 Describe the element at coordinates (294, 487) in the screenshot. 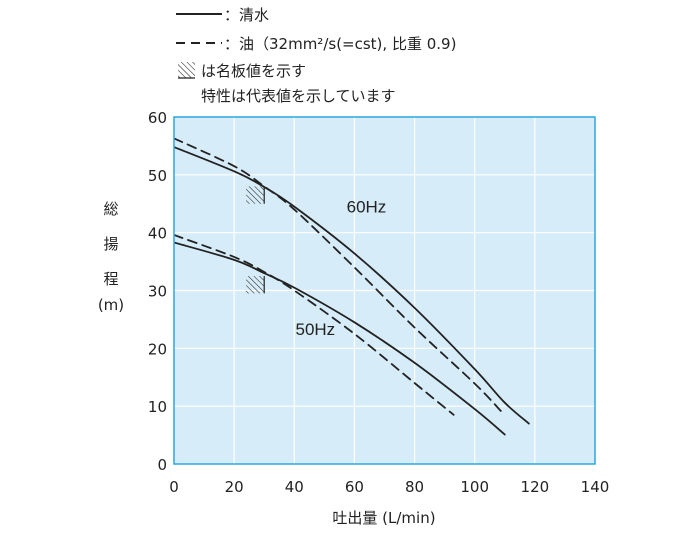

I see `x-tick-label: 40` at that location.